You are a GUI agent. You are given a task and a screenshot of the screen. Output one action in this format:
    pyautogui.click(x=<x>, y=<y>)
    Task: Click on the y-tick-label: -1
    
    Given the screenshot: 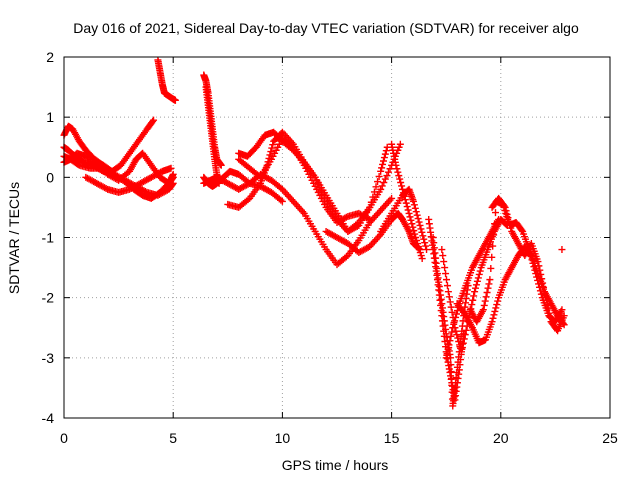 What is the action you would take?
    pyautogui.click(x=48, y=238)
    